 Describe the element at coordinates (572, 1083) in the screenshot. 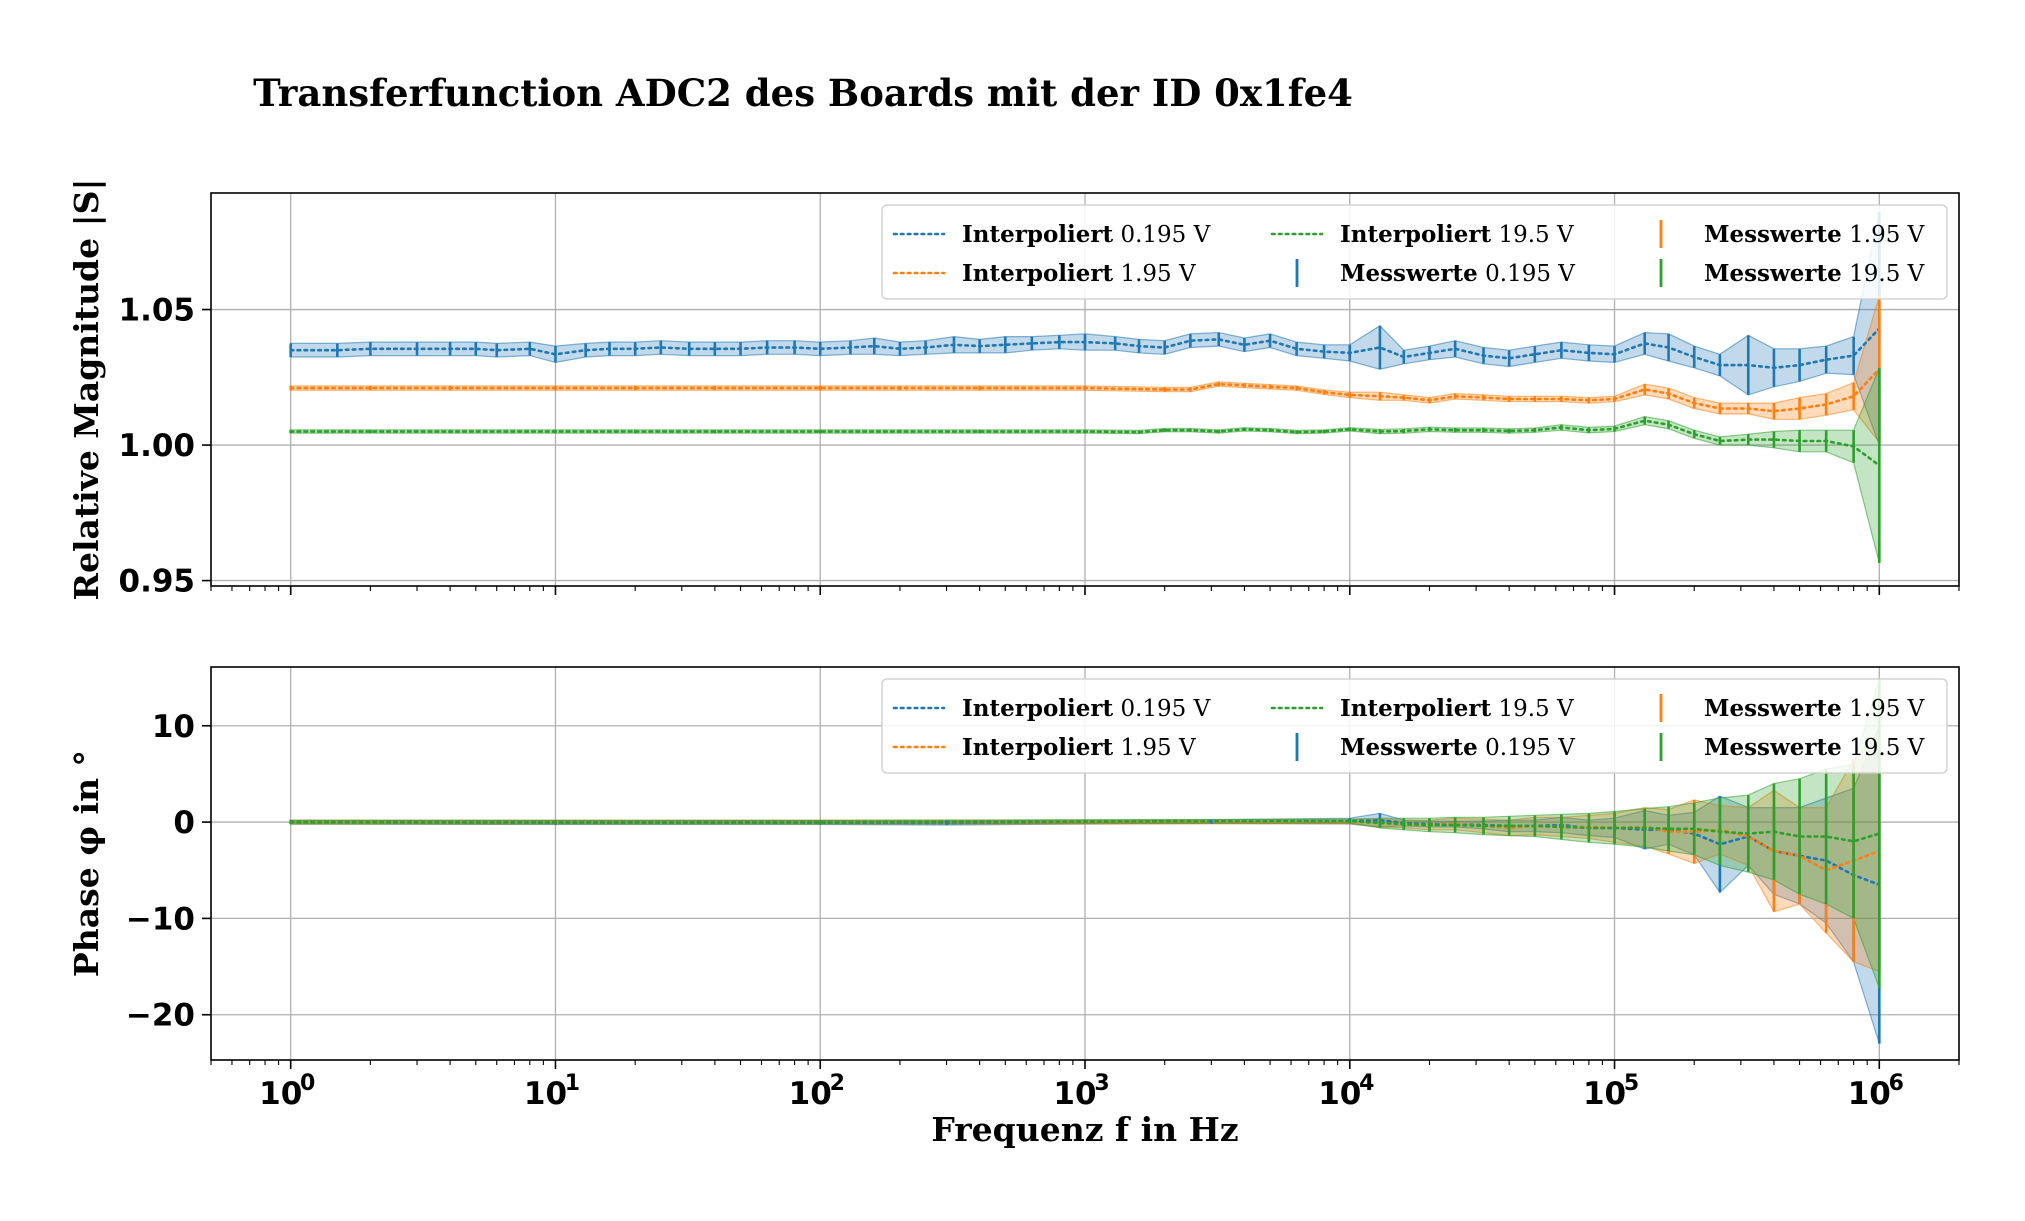

I see `x-tick-exponent: 1` at that location.